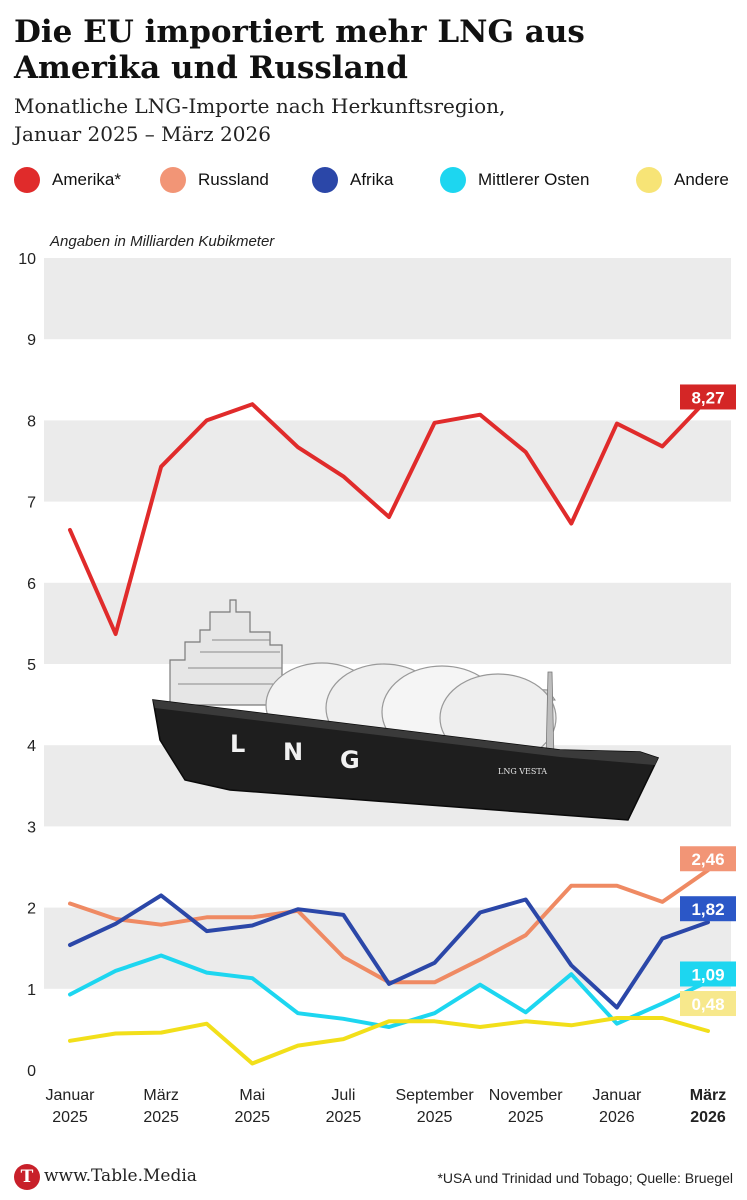 The width and height of the screenshot is (747, 1200). I want to click on legend-item-afrika: Afrika, so click(352, 180).